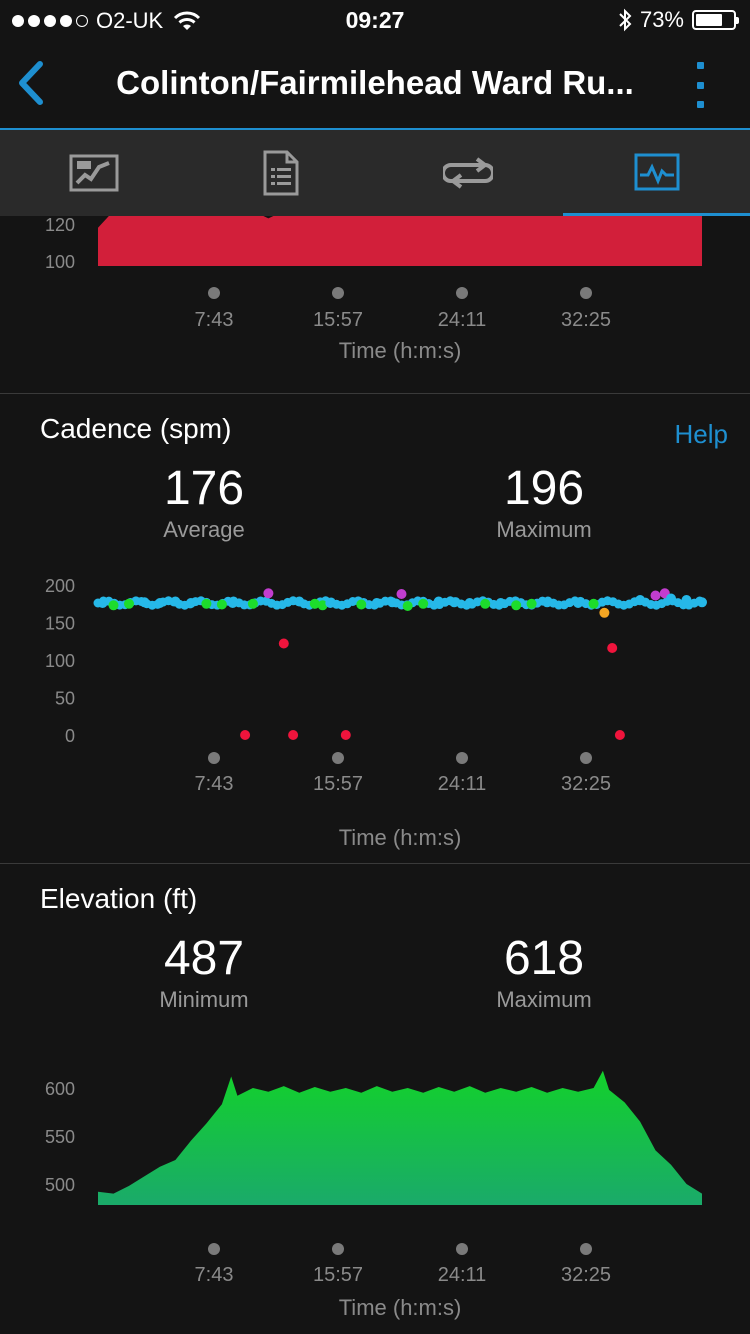 The image size is (750, 1334). What do you see at coordinates (462, 1275) in the screenshot?
I see `elevation-x-tick-label: 24:11` at bounding box center [462, 1275].